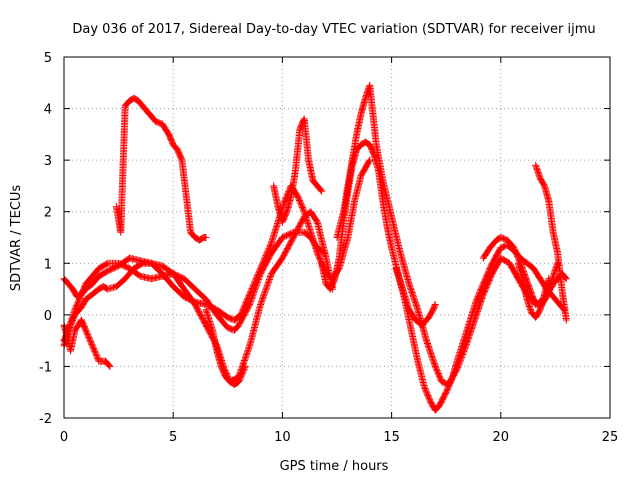 The height and width of the screenshot is (480, 640). I want to click on series-track-m, so click(533, 290).